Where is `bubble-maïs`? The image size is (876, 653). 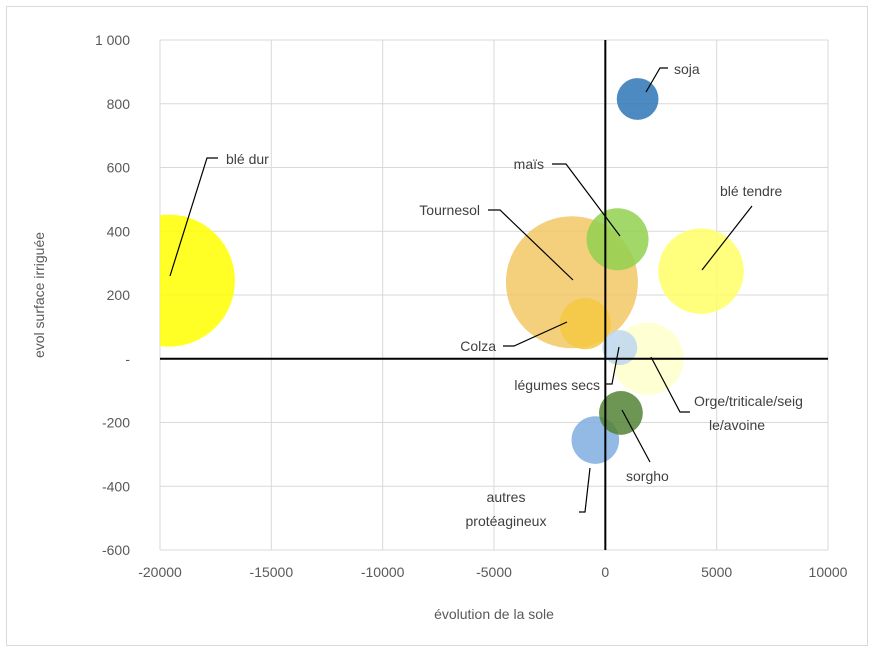 bubble-maïs is located at coordinates (617, 239).